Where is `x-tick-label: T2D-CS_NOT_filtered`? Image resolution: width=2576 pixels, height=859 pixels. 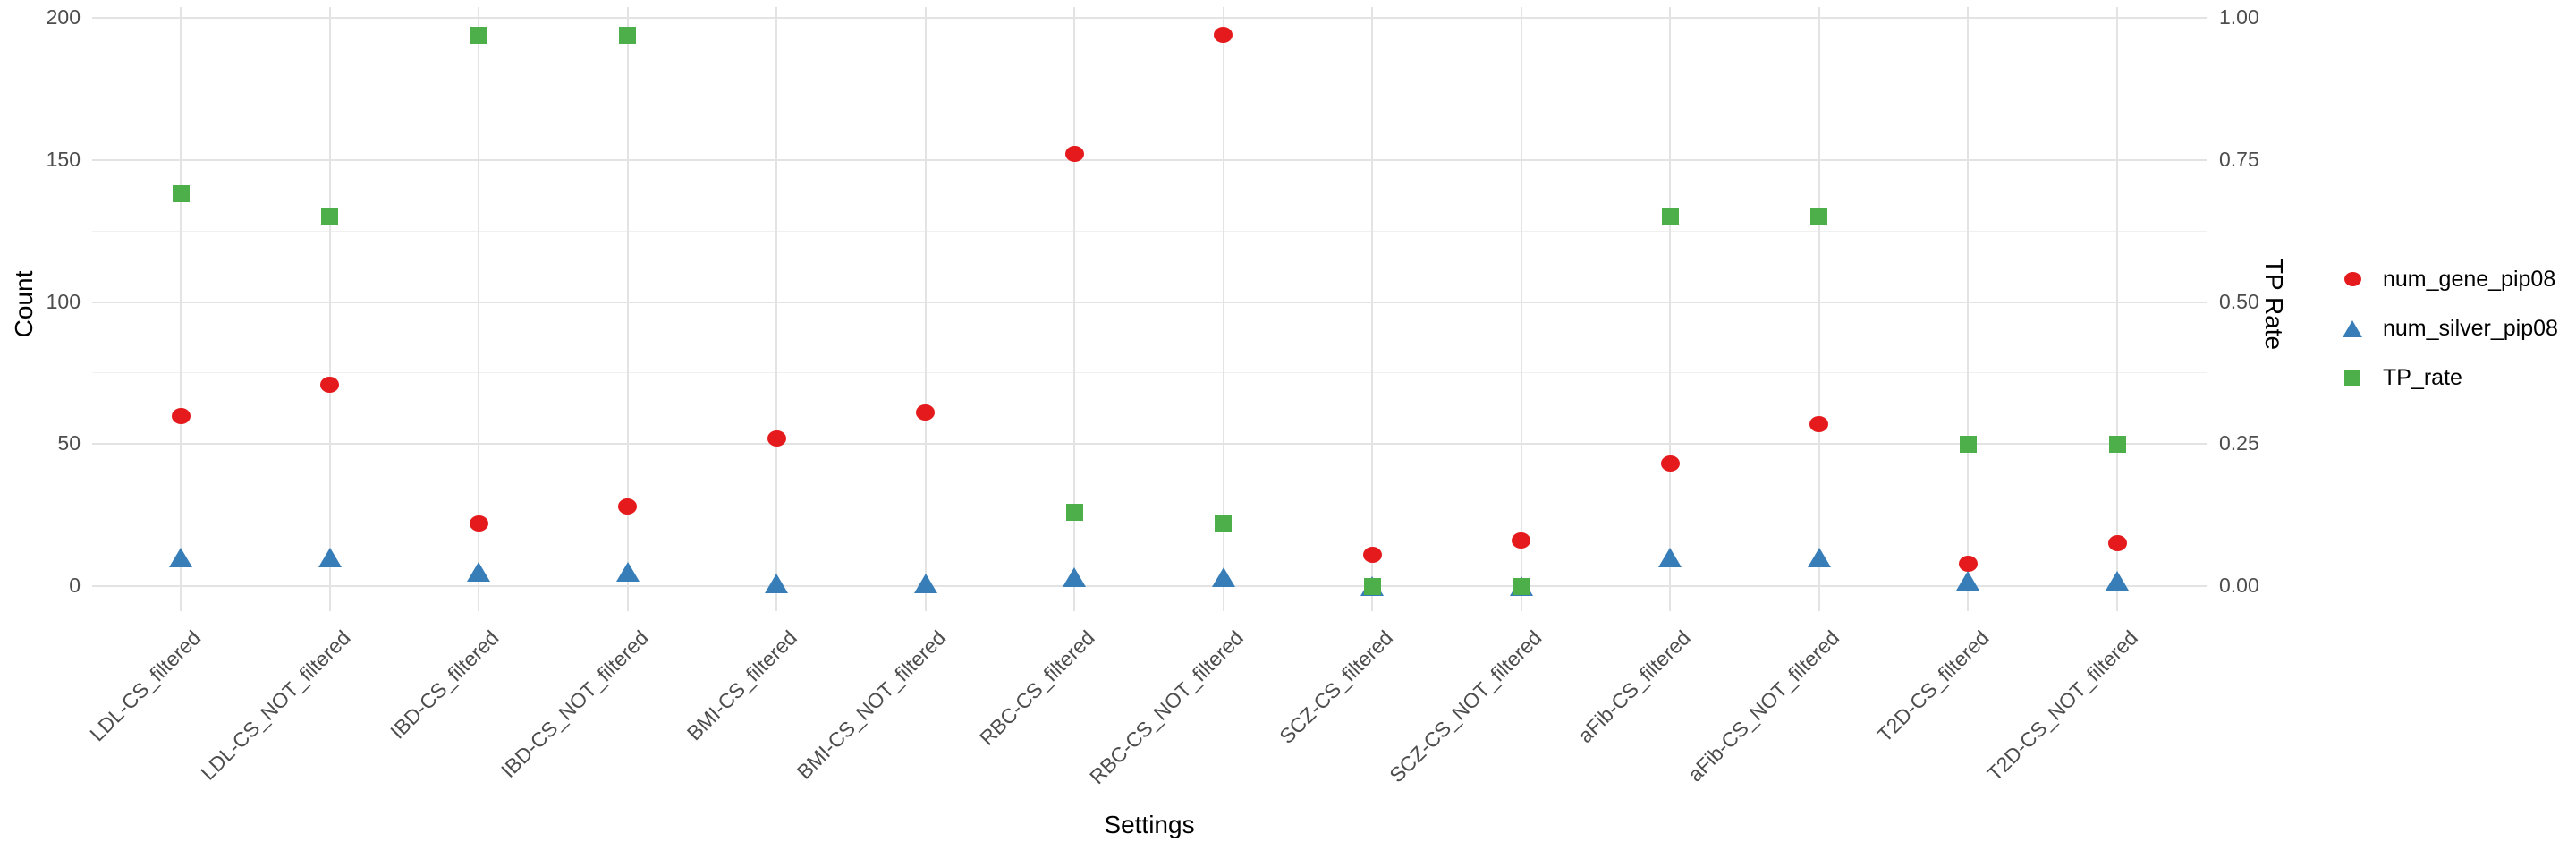
x-tick-label: T2D-CS_NOT_filtered is located at coordinates (2062, 705).